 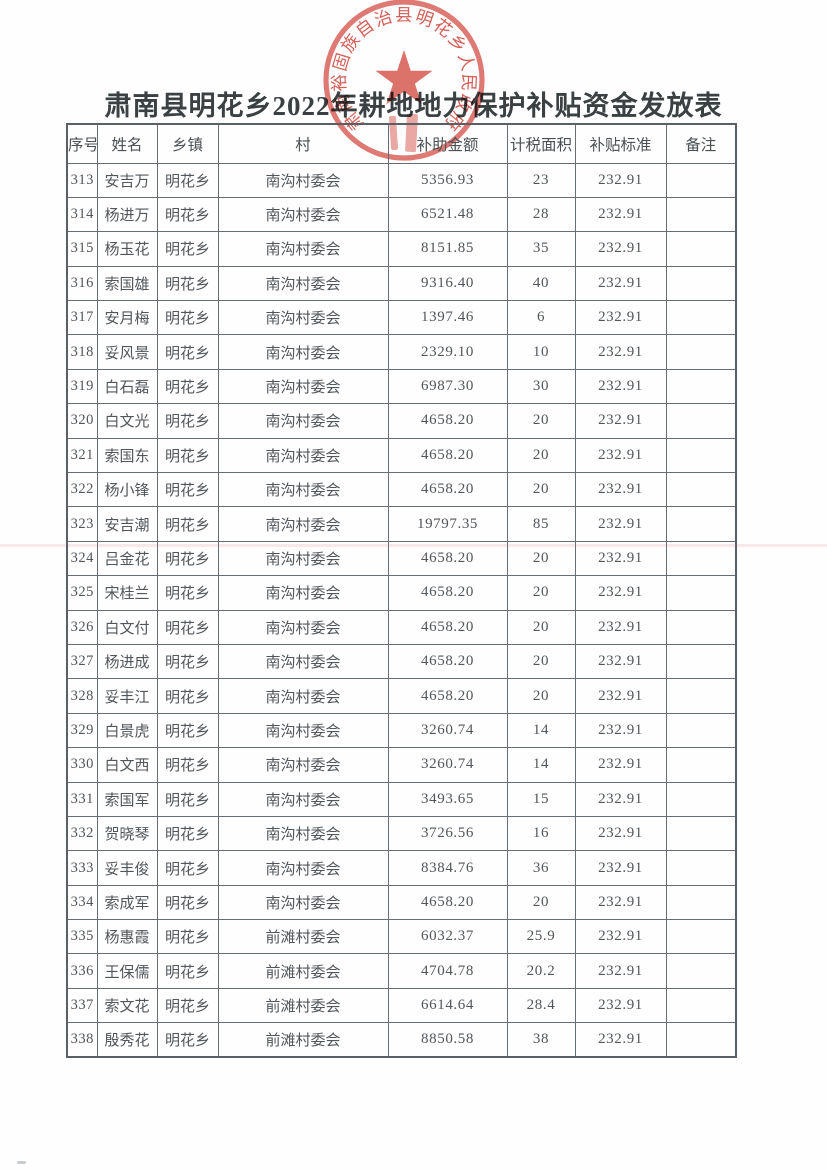 I want to click on col-header-village: 村, so click(x=303, y=143).